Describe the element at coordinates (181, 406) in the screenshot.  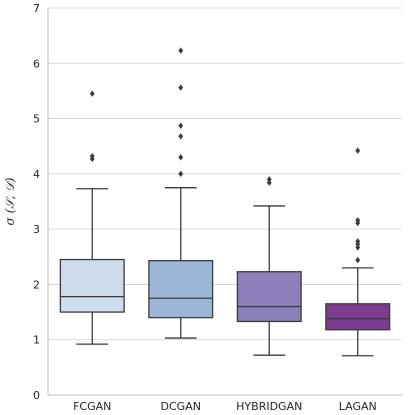
I see `x-tick-label-dcgan: DCGAN` at that location.